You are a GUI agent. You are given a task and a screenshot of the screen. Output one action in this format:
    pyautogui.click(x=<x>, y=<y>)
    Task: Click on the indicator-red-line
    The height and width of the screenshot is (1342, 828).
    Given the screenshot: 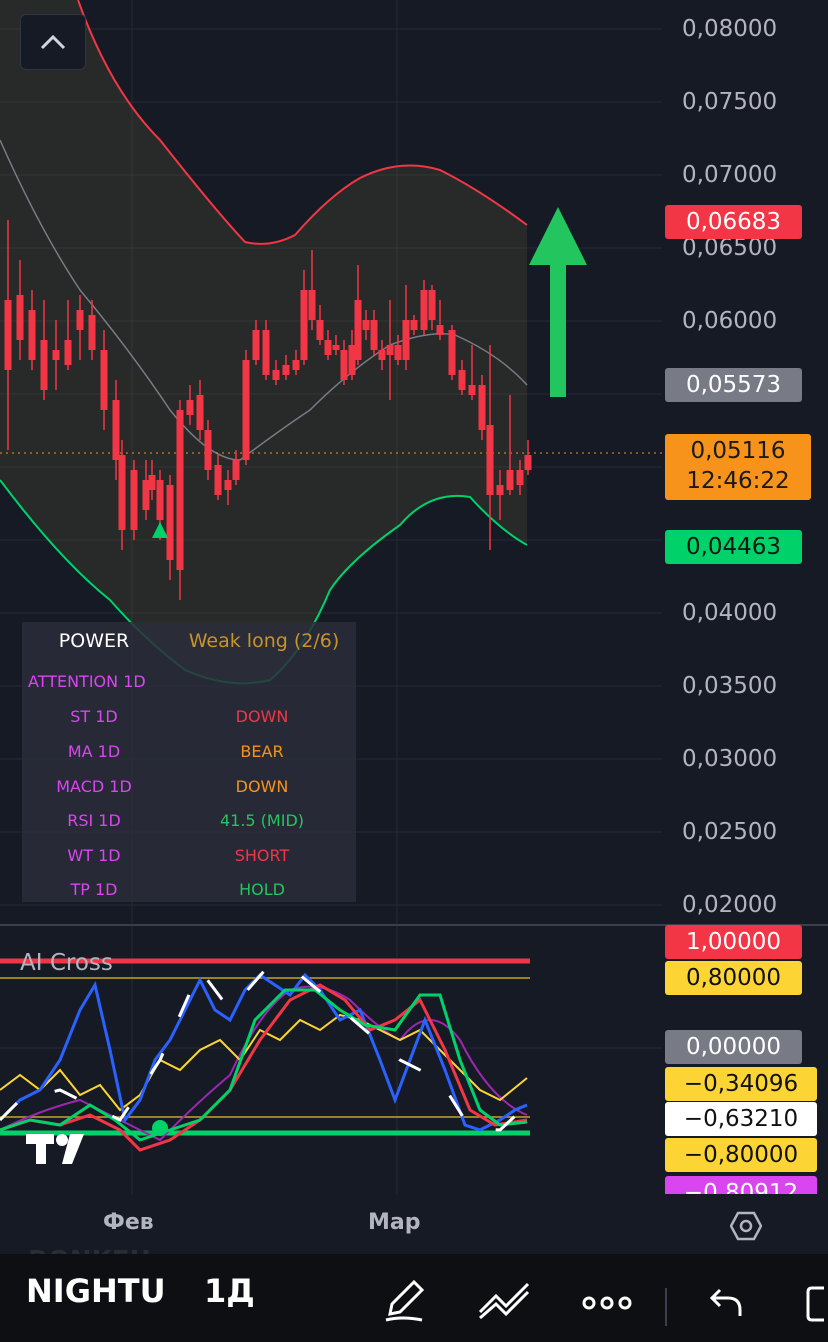 What is the action you would take?
    pyautogui.click(x=264, y=1067)
    